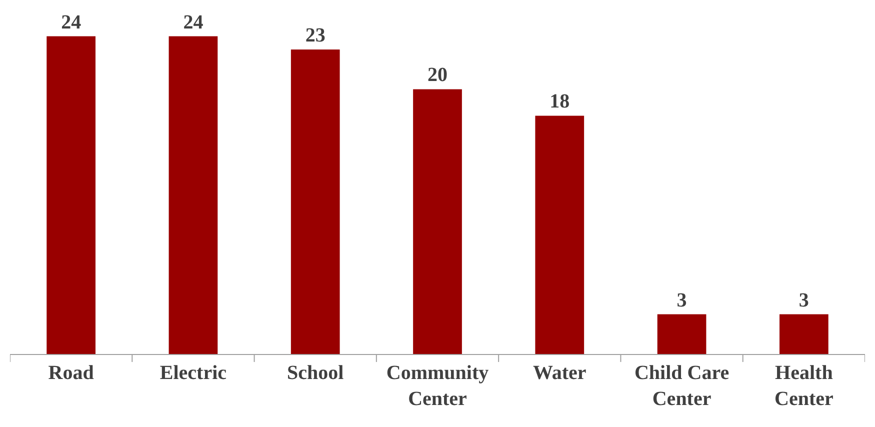 This screenshot has width=875, height=427. What do you see at coordinates (804, 386) in the screenshot?
I see `x-tick-label: Health Center` at bounding box center [804, 386].